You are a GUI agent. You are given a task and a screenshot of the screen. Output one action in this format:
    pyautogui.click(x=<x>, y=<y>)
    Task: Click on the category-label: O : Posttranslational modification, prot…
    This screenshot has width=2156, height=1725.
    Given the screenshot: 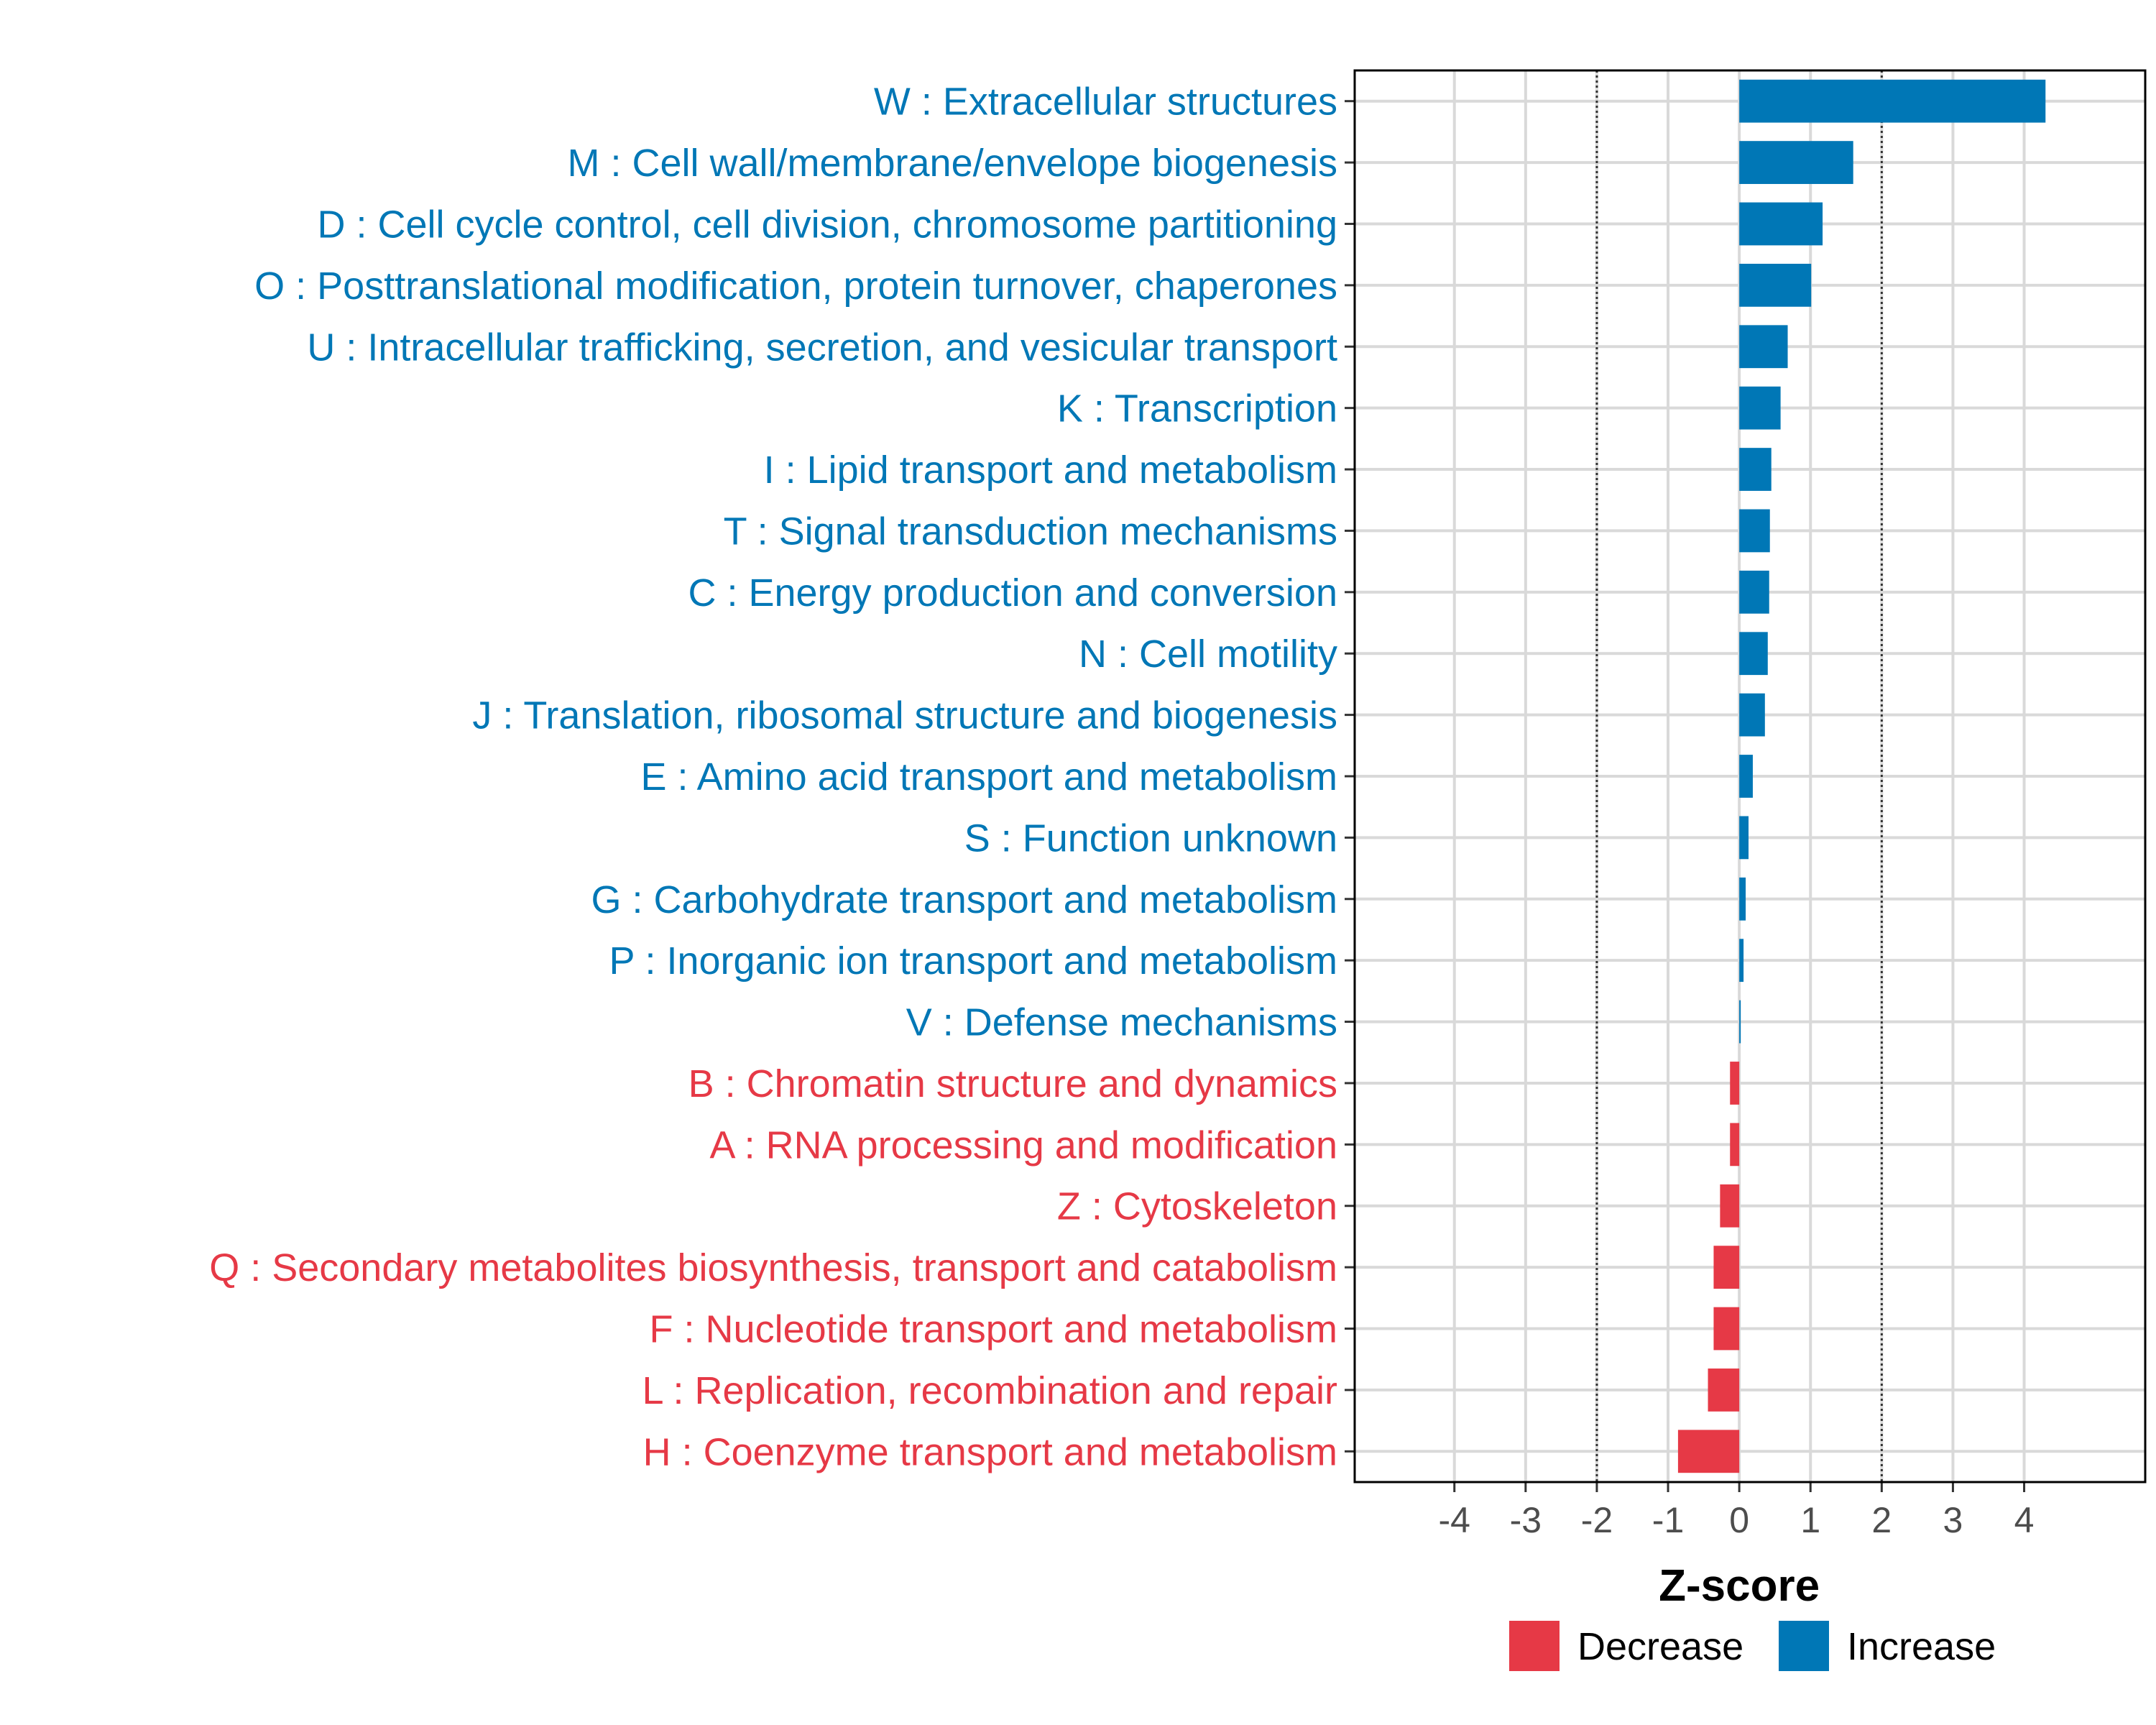 What is the action you would take?
    pyautogui.click(x=795, y=286)
    